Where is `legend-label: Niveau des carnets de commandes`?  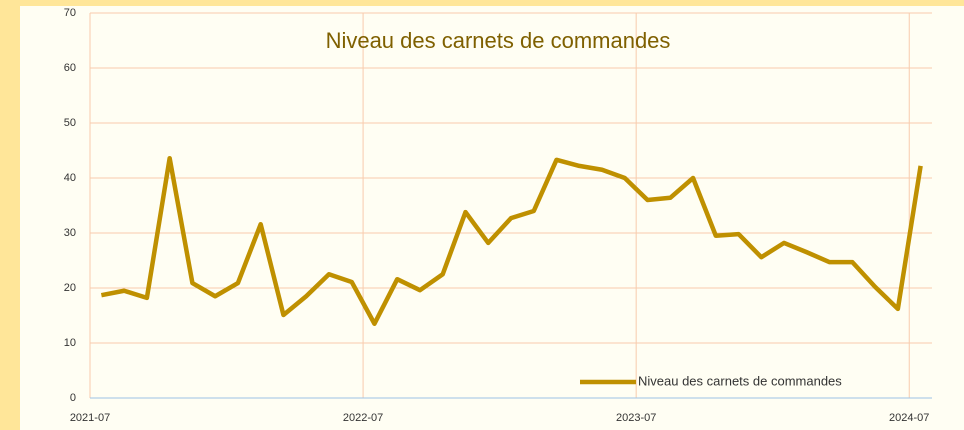 legend-label: Niveau des carnets de commandes is located at coordinates (740, 380).